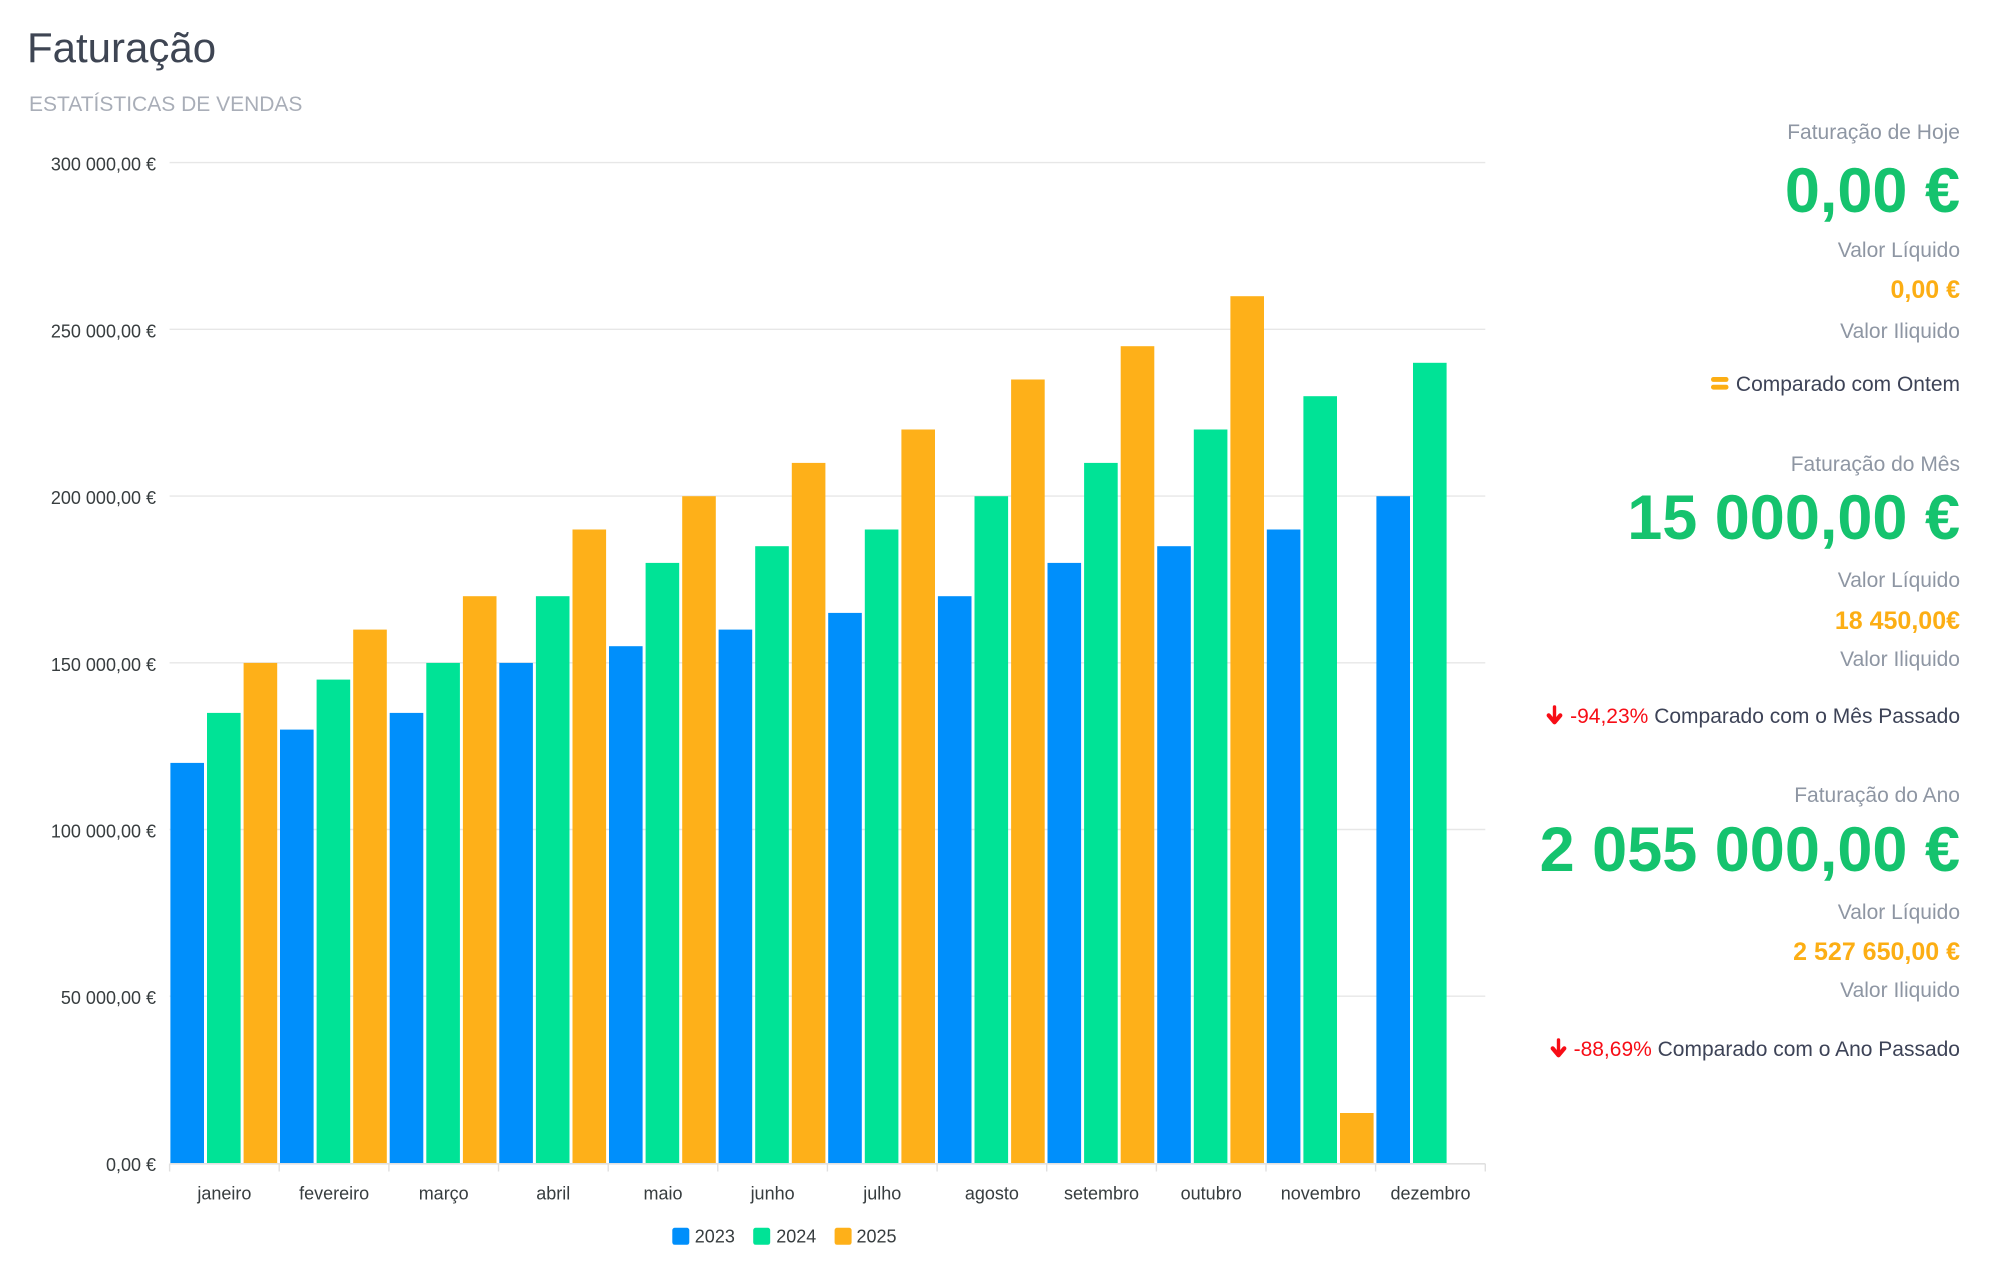 This screenshot has height=1282, width=2002. I want to click on svg-text: 2023, so click(715, 1237).